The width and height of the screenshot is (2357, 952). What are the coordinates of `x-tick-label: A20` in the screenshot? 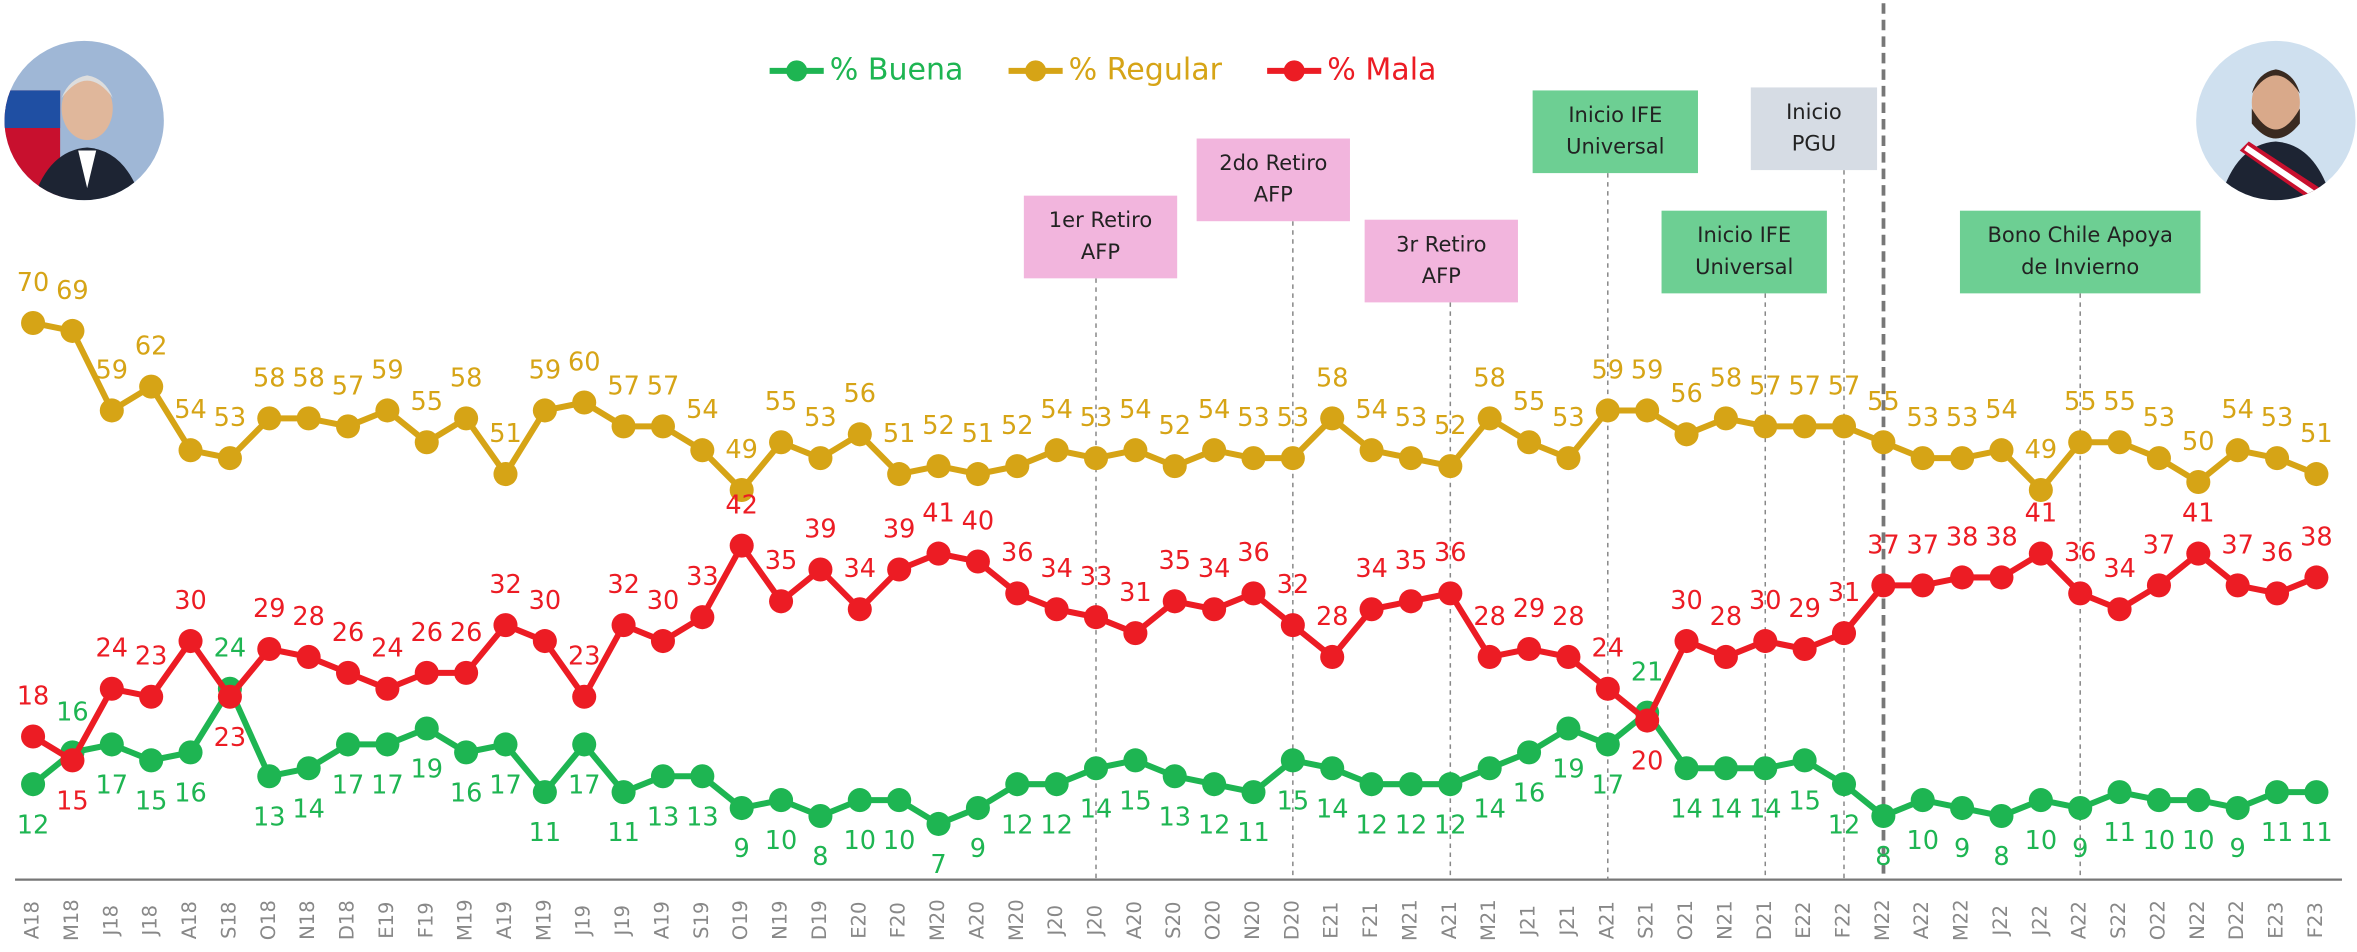 It's located at (976, 920).